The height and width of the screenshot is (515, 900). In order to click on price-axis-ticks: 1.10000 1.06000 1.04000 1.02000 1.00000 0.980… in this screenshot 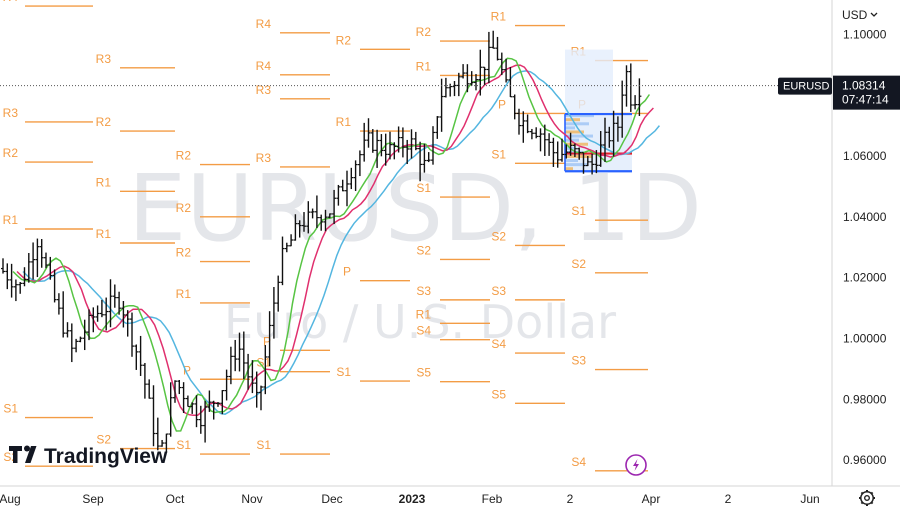, I will do `click(865, 247)`.